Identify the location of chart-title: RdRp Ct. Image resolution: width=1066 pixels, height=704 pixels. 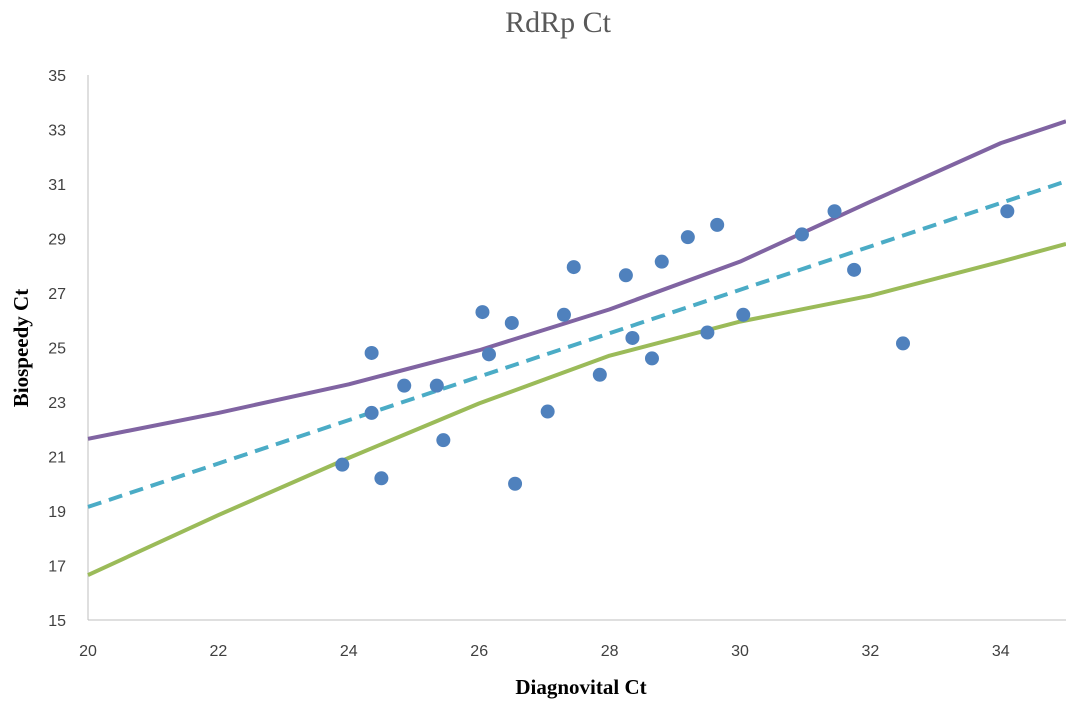
(558, 22).